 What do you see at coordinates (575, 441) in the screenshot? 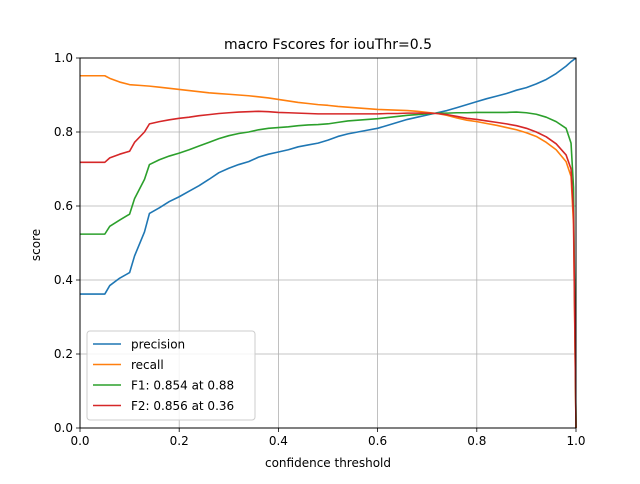
I see `x-tick-label: 1.0` at bounding box center [575, 441].